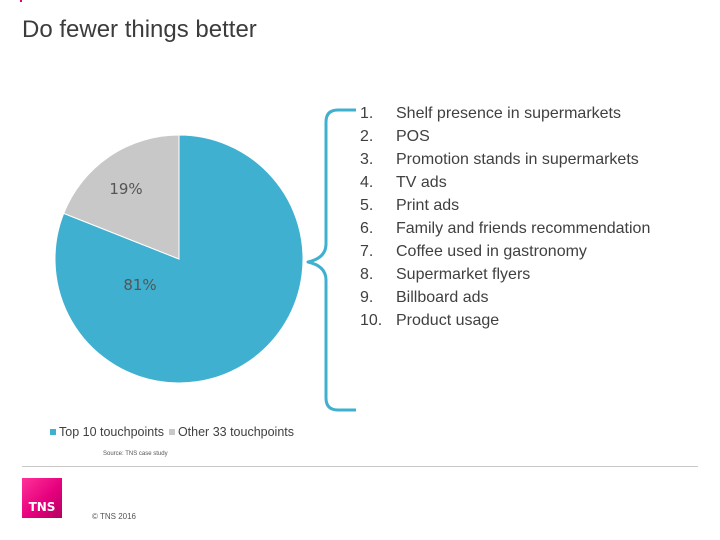  Describe the element at coordinates (367, 159) in the screenshot. I see `touchpoint-number: 3.` at that location.